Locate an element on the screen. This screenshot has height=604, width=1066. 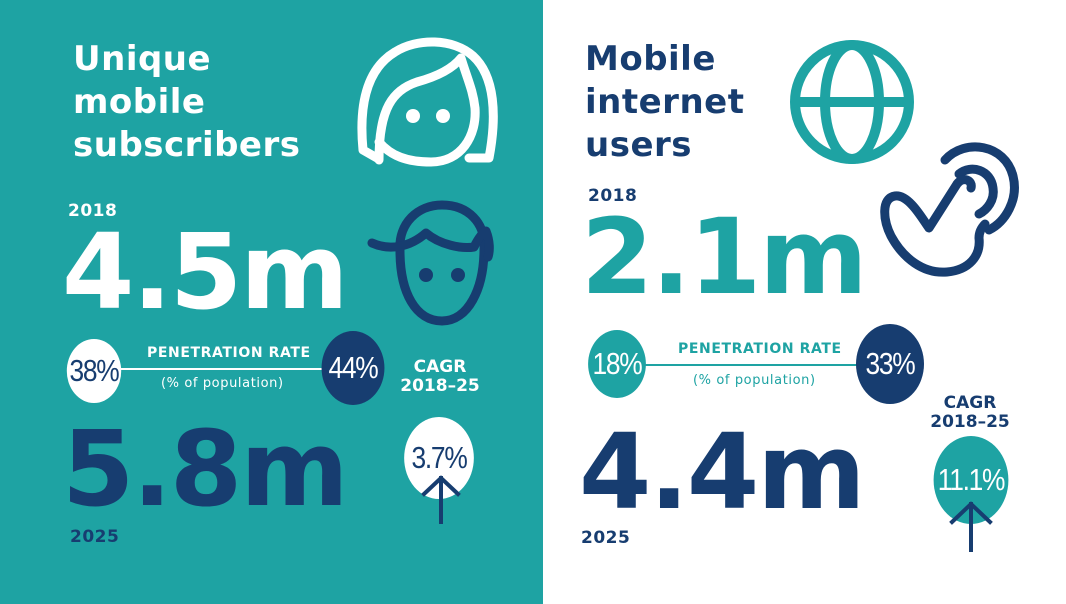
rate-2025-value: 44% is located at coordinates (353, 367).